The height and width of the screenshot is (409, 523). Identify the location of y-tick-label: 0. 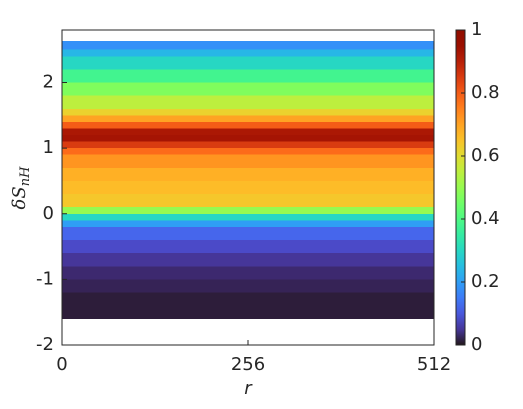
(48, 213).